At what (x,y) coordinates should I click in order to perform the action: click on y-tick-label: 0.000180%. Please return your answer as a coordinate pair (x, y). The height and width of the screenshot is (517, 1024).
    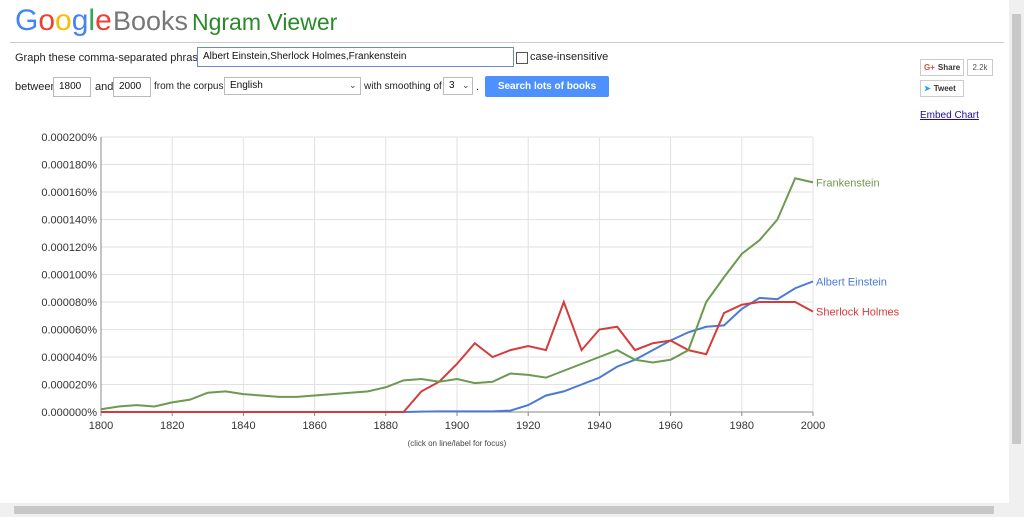
    Looking at the image, I should click on (69, 166).